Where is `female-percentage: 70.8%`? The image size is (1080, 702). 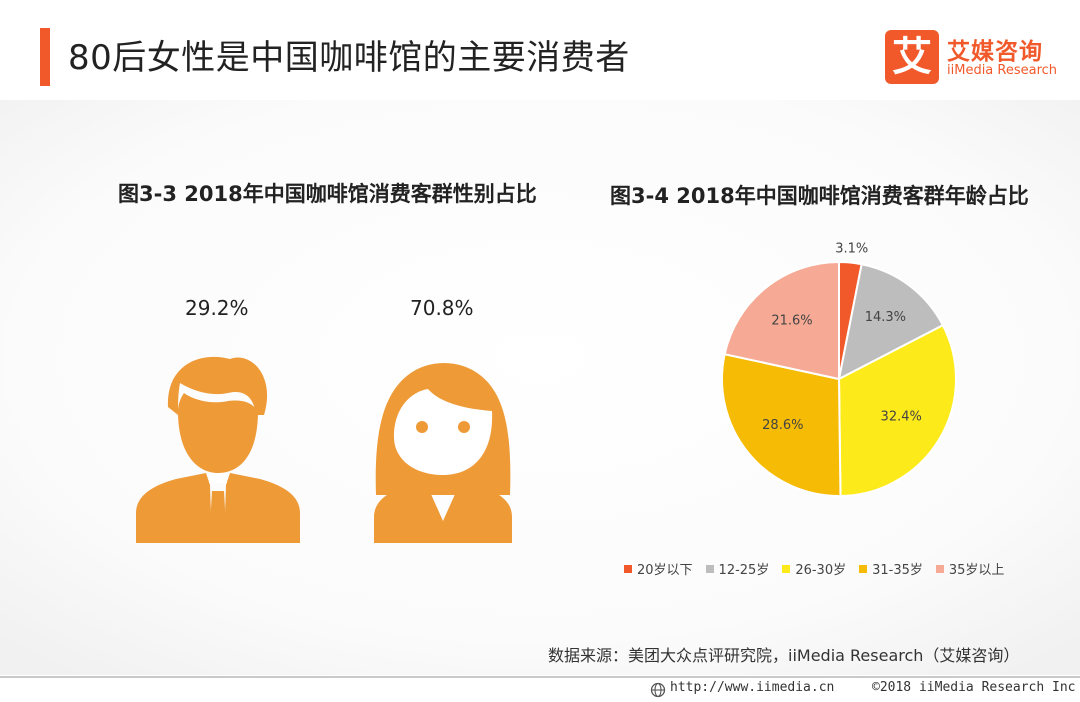 female-percentage: 70.8% is located at coordinates (442, 308).